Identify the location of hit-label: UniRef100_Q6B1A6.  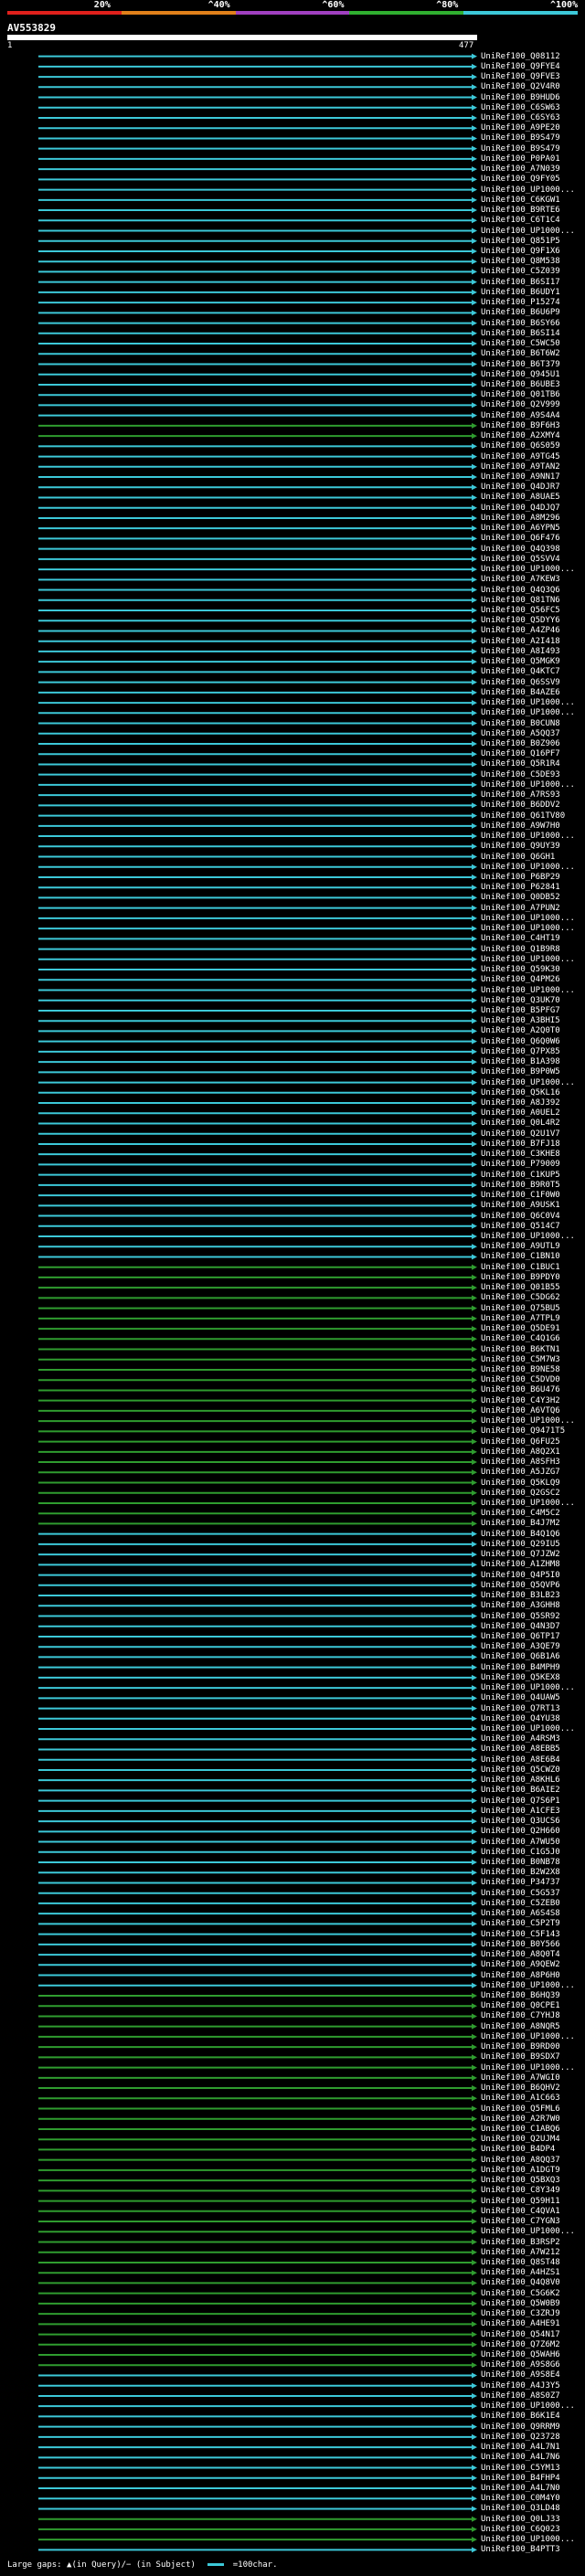
(520, 1657).